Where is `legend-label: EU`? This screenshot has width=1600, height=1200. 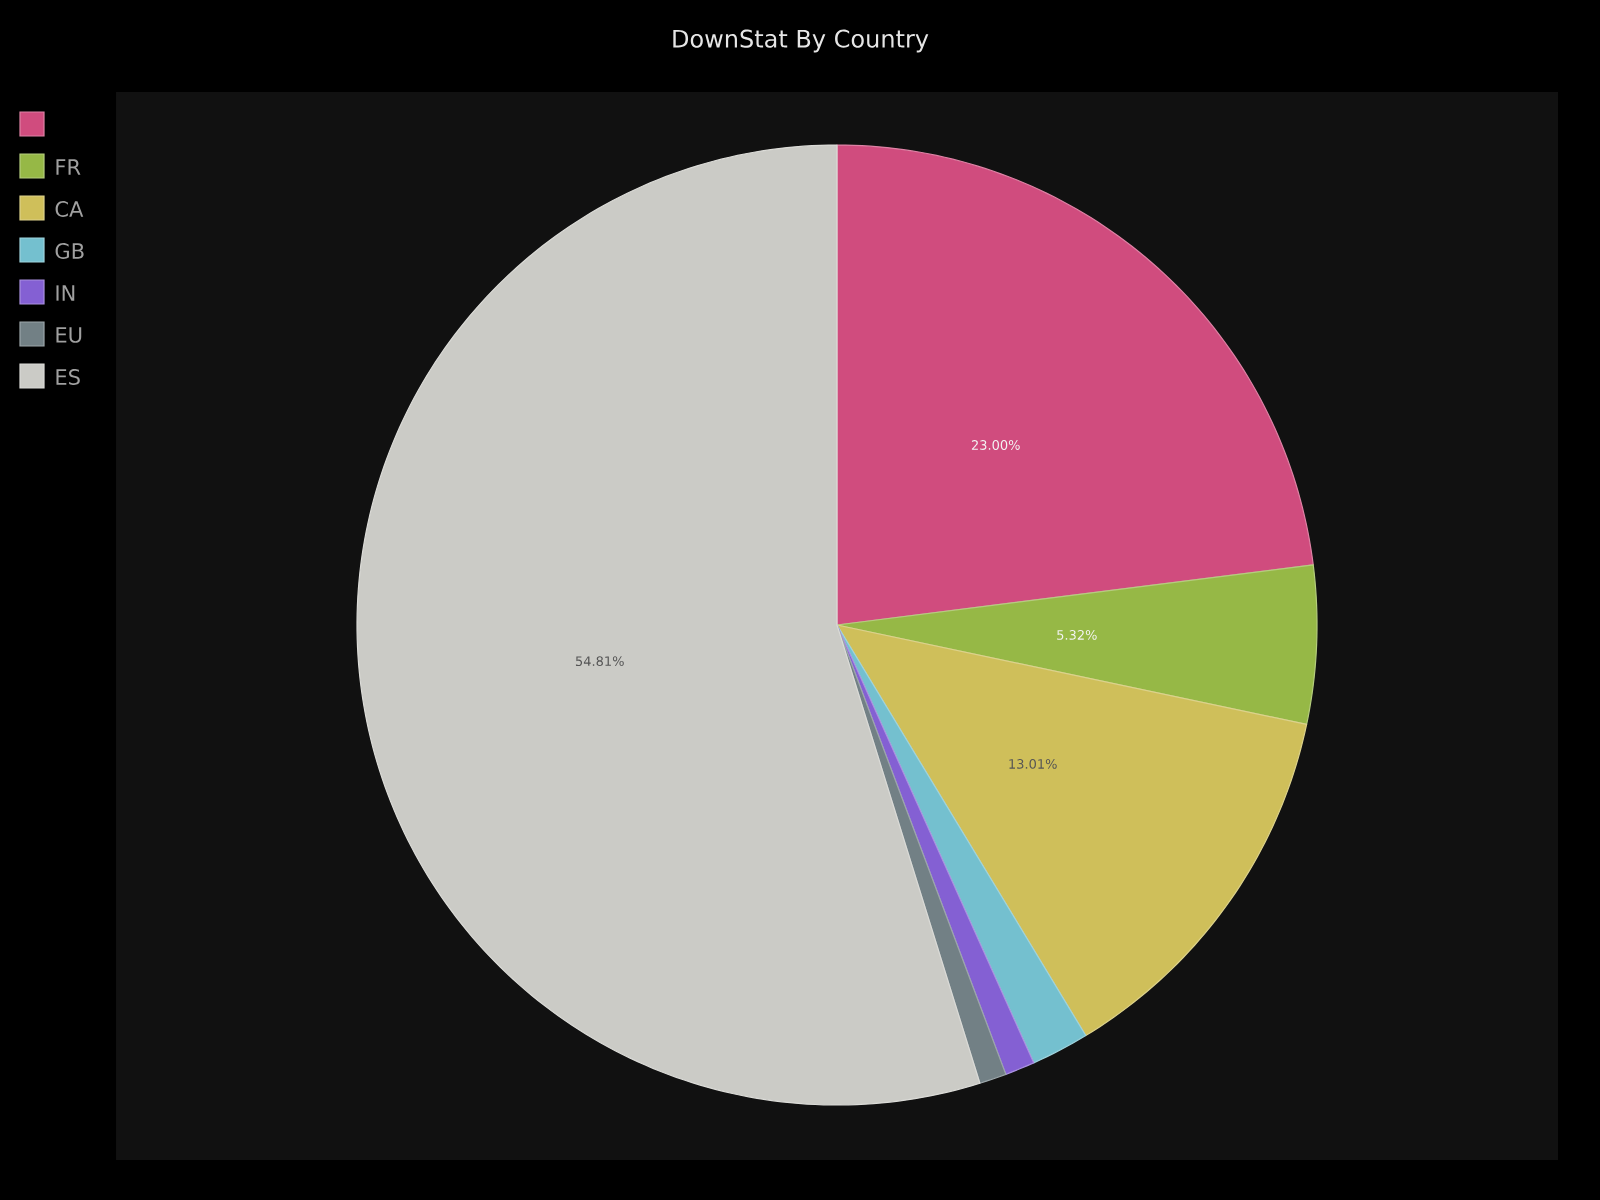
legend-label: EU is located at coordinates (69, 335).